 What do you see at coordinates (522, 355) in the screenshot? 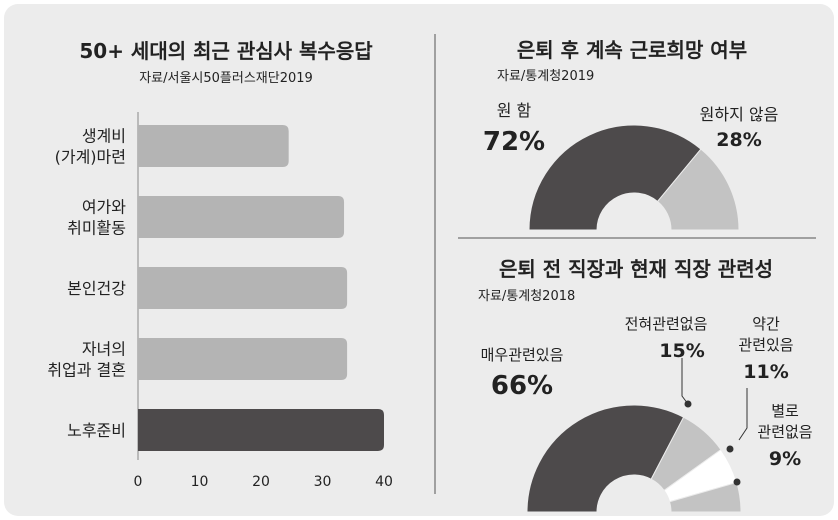
I see `donut2-label-0: 매우관련있음` at bounding box center [522, 355].